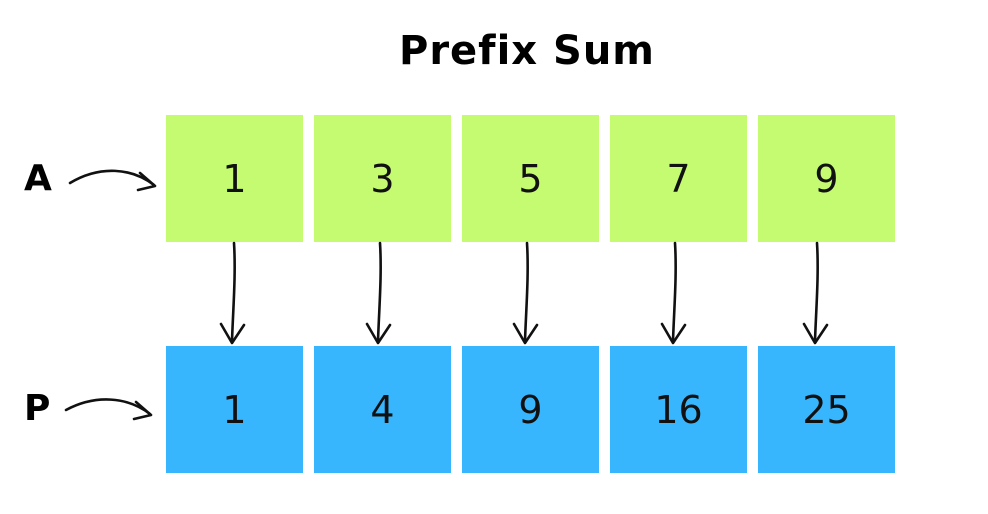  Describe the element at coordinates (678, 178) in the screenshot. I see `array-a-cell-3: 7` at that location.